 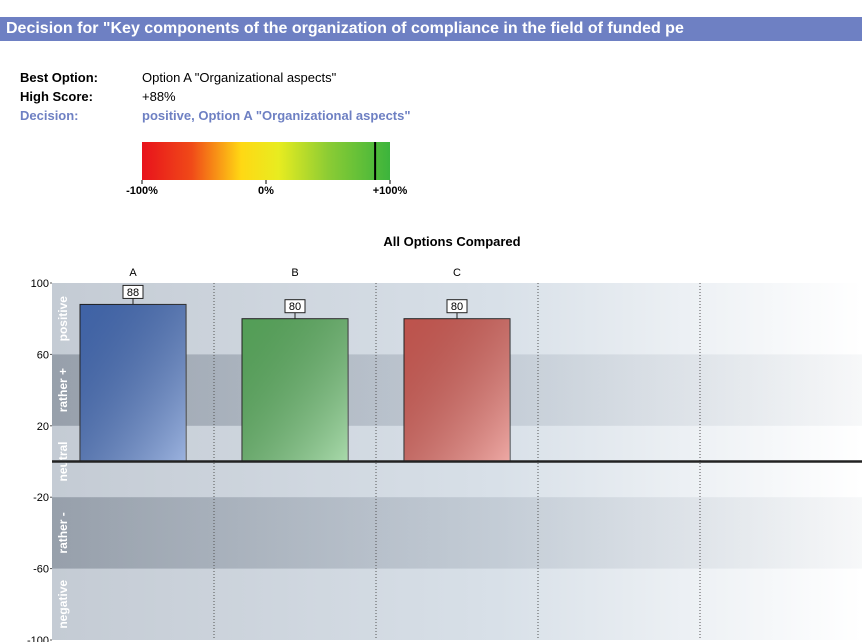 What do you see at coordinates (41, 570) in the screenshot?
I see `y-tick-label: -60` at bounding box center [41, 570].